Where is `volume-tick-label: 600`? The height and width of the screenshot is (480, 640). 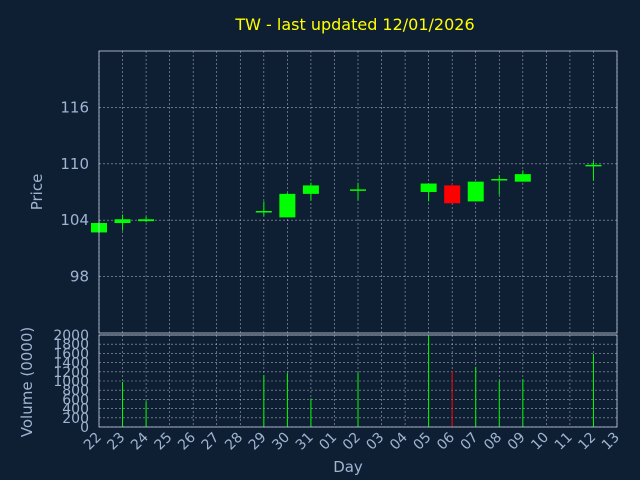
volume-tick-label: 600 is located at coordinates (75, 400).